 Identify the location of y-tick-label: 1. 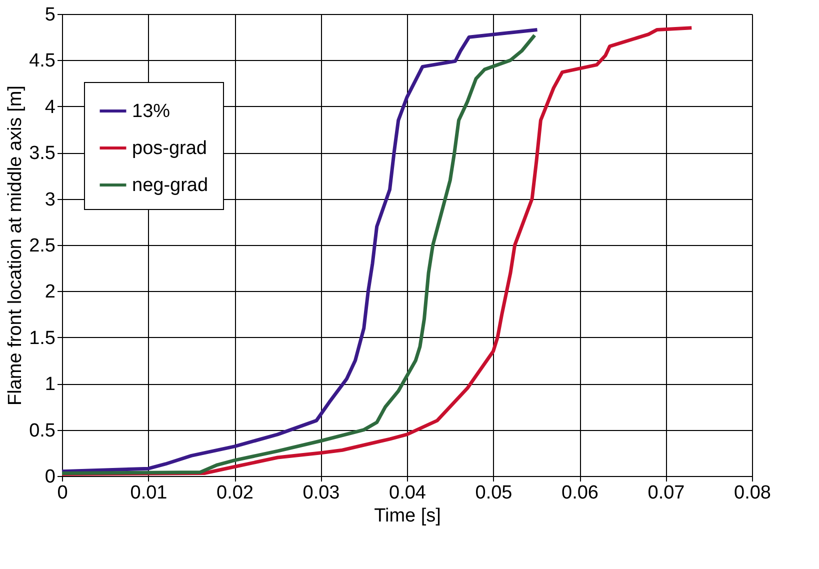
(50, 385).